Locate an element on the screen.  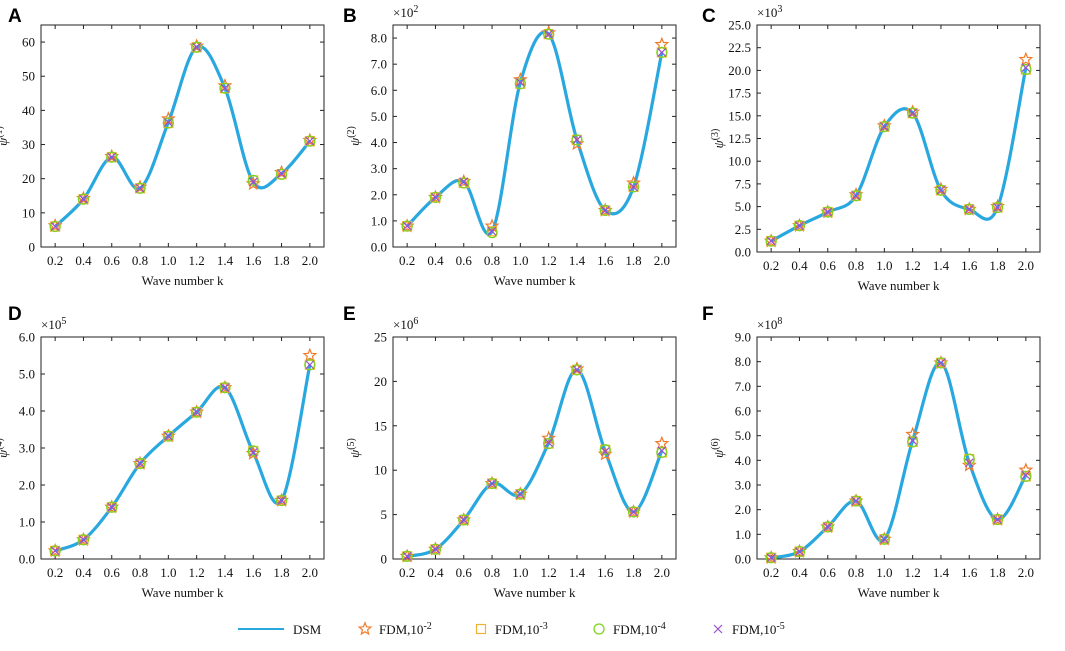
legend-item-fdm4: FDM,10-4 is located at coordinates (629, 629).